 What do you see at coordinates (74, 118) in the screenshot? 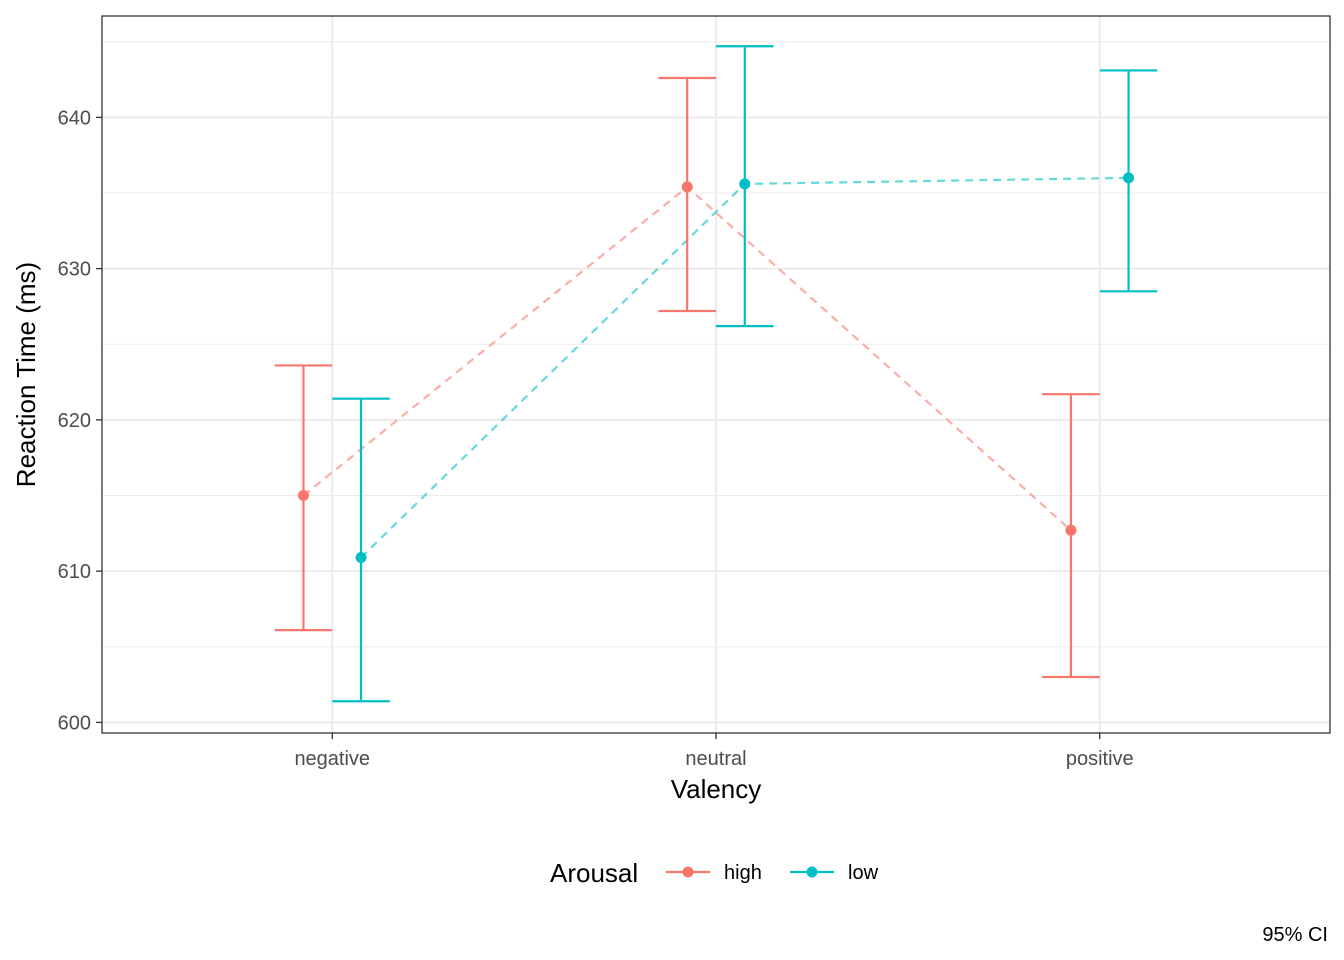
I see `y-tick-label: 640` at bounding box center [74, 118].